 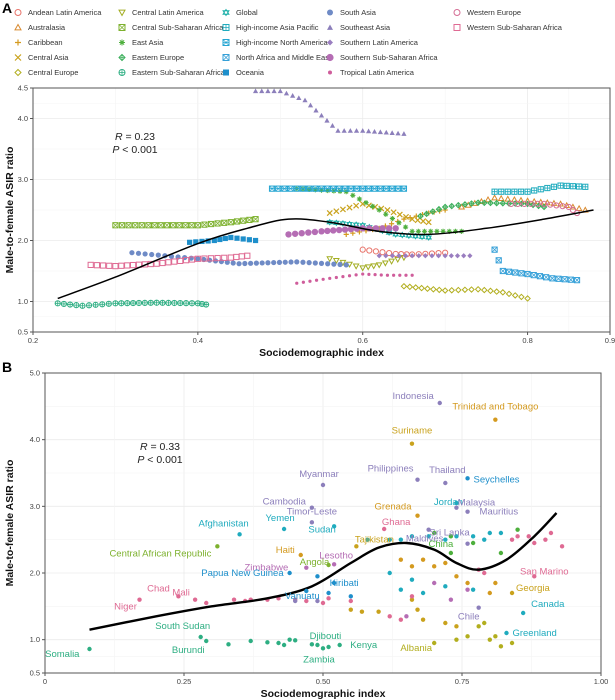 What do you see at coordinates (330, 72) in the screenshot?
I see `legend-marker-tropical-latin-america` at bounding box center [330, 72].